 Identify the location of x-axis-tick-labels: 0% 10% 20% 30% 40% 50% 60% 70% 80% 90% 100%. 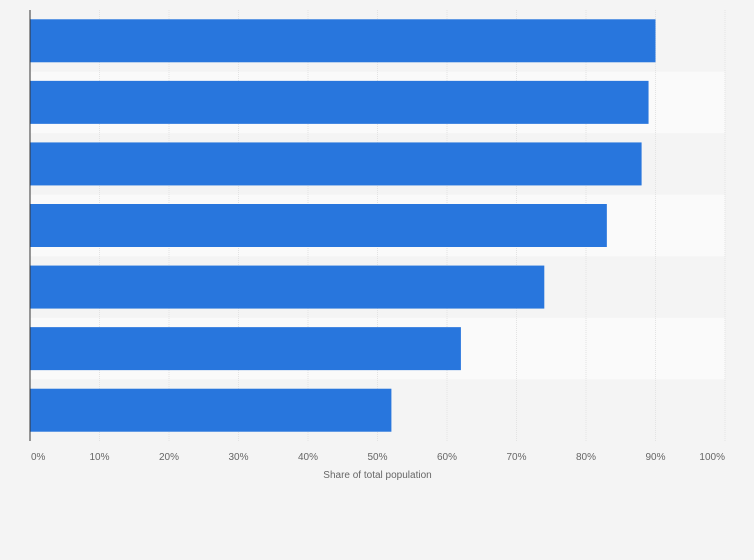
(378, 457).